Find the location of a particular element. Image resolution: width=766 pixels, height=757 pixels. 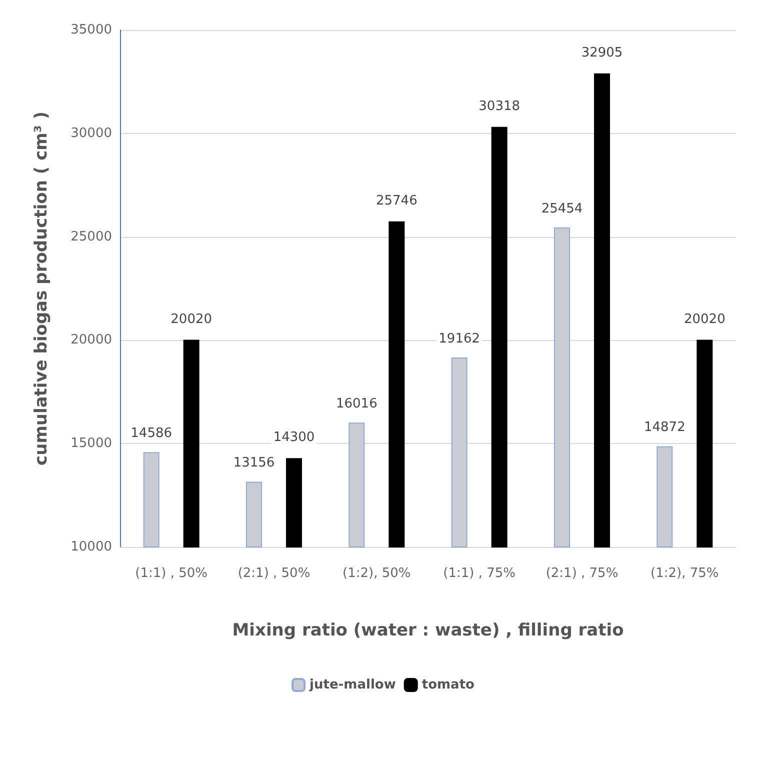

y-tick-label: 15000 is located at coordinates (91, 444).